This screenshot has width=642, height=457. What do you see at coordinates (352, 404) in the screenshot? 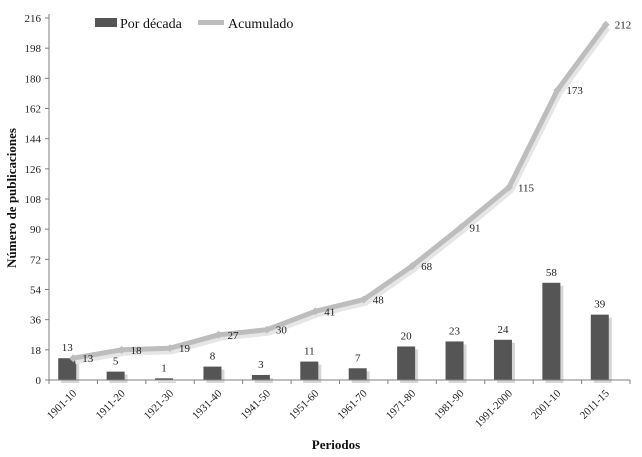
I see `x-tick-label: 1961-70` at bounding box center [352, 404].